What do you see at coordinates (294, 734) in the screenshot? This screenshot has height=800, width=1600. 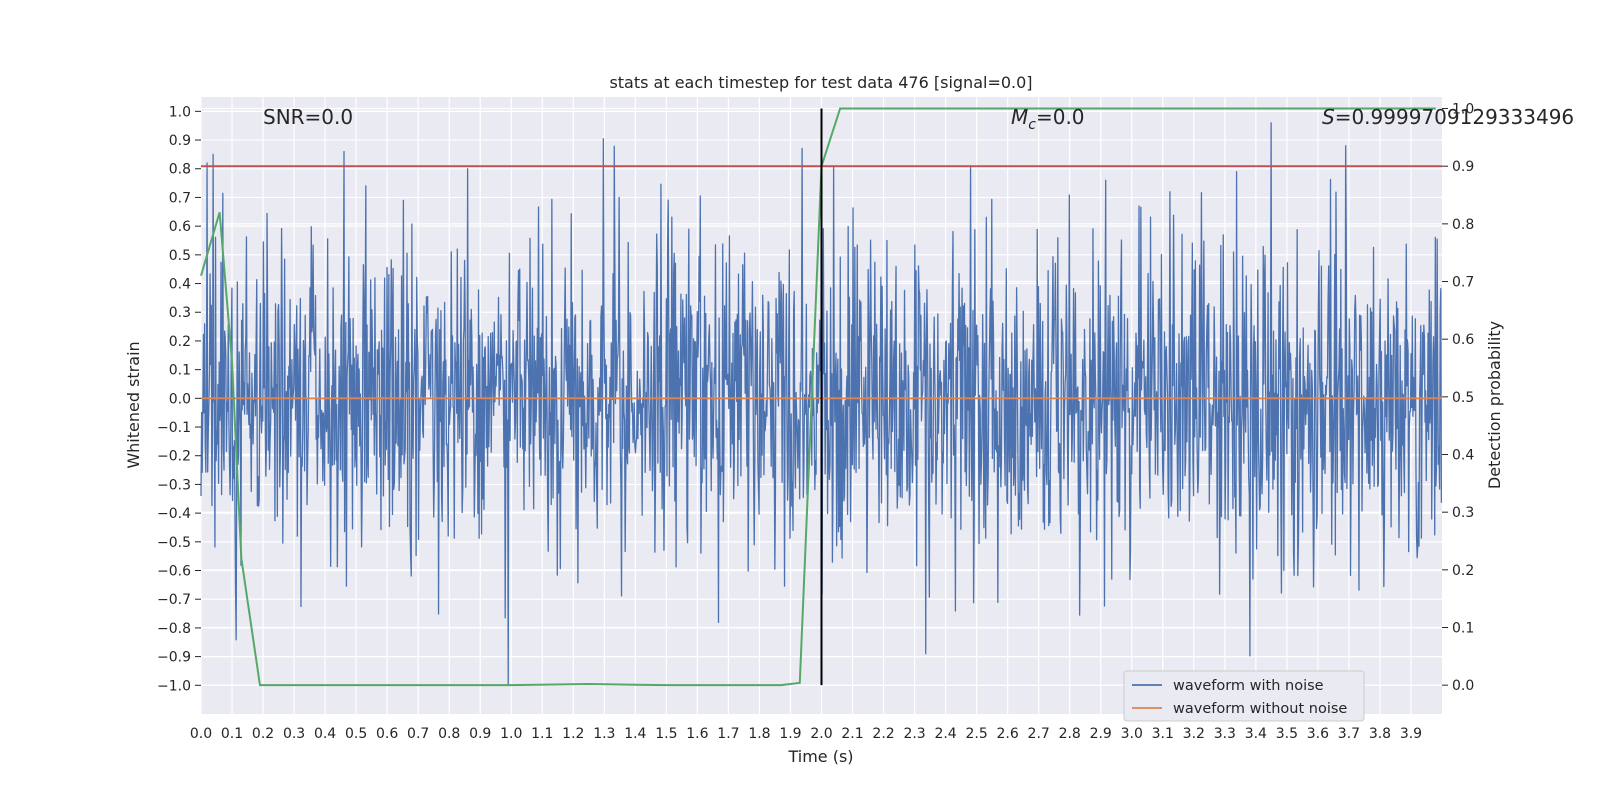 I see `x-tick-label: 0.3` at bounding box center [294, 734].